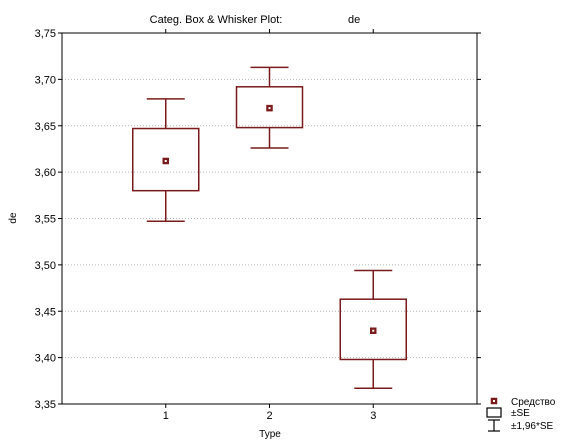  What do you see at coordinates (532, 426) in the screenshot?
I see `legend-label: ±1,96*SE` at bounding box center [532, 426].